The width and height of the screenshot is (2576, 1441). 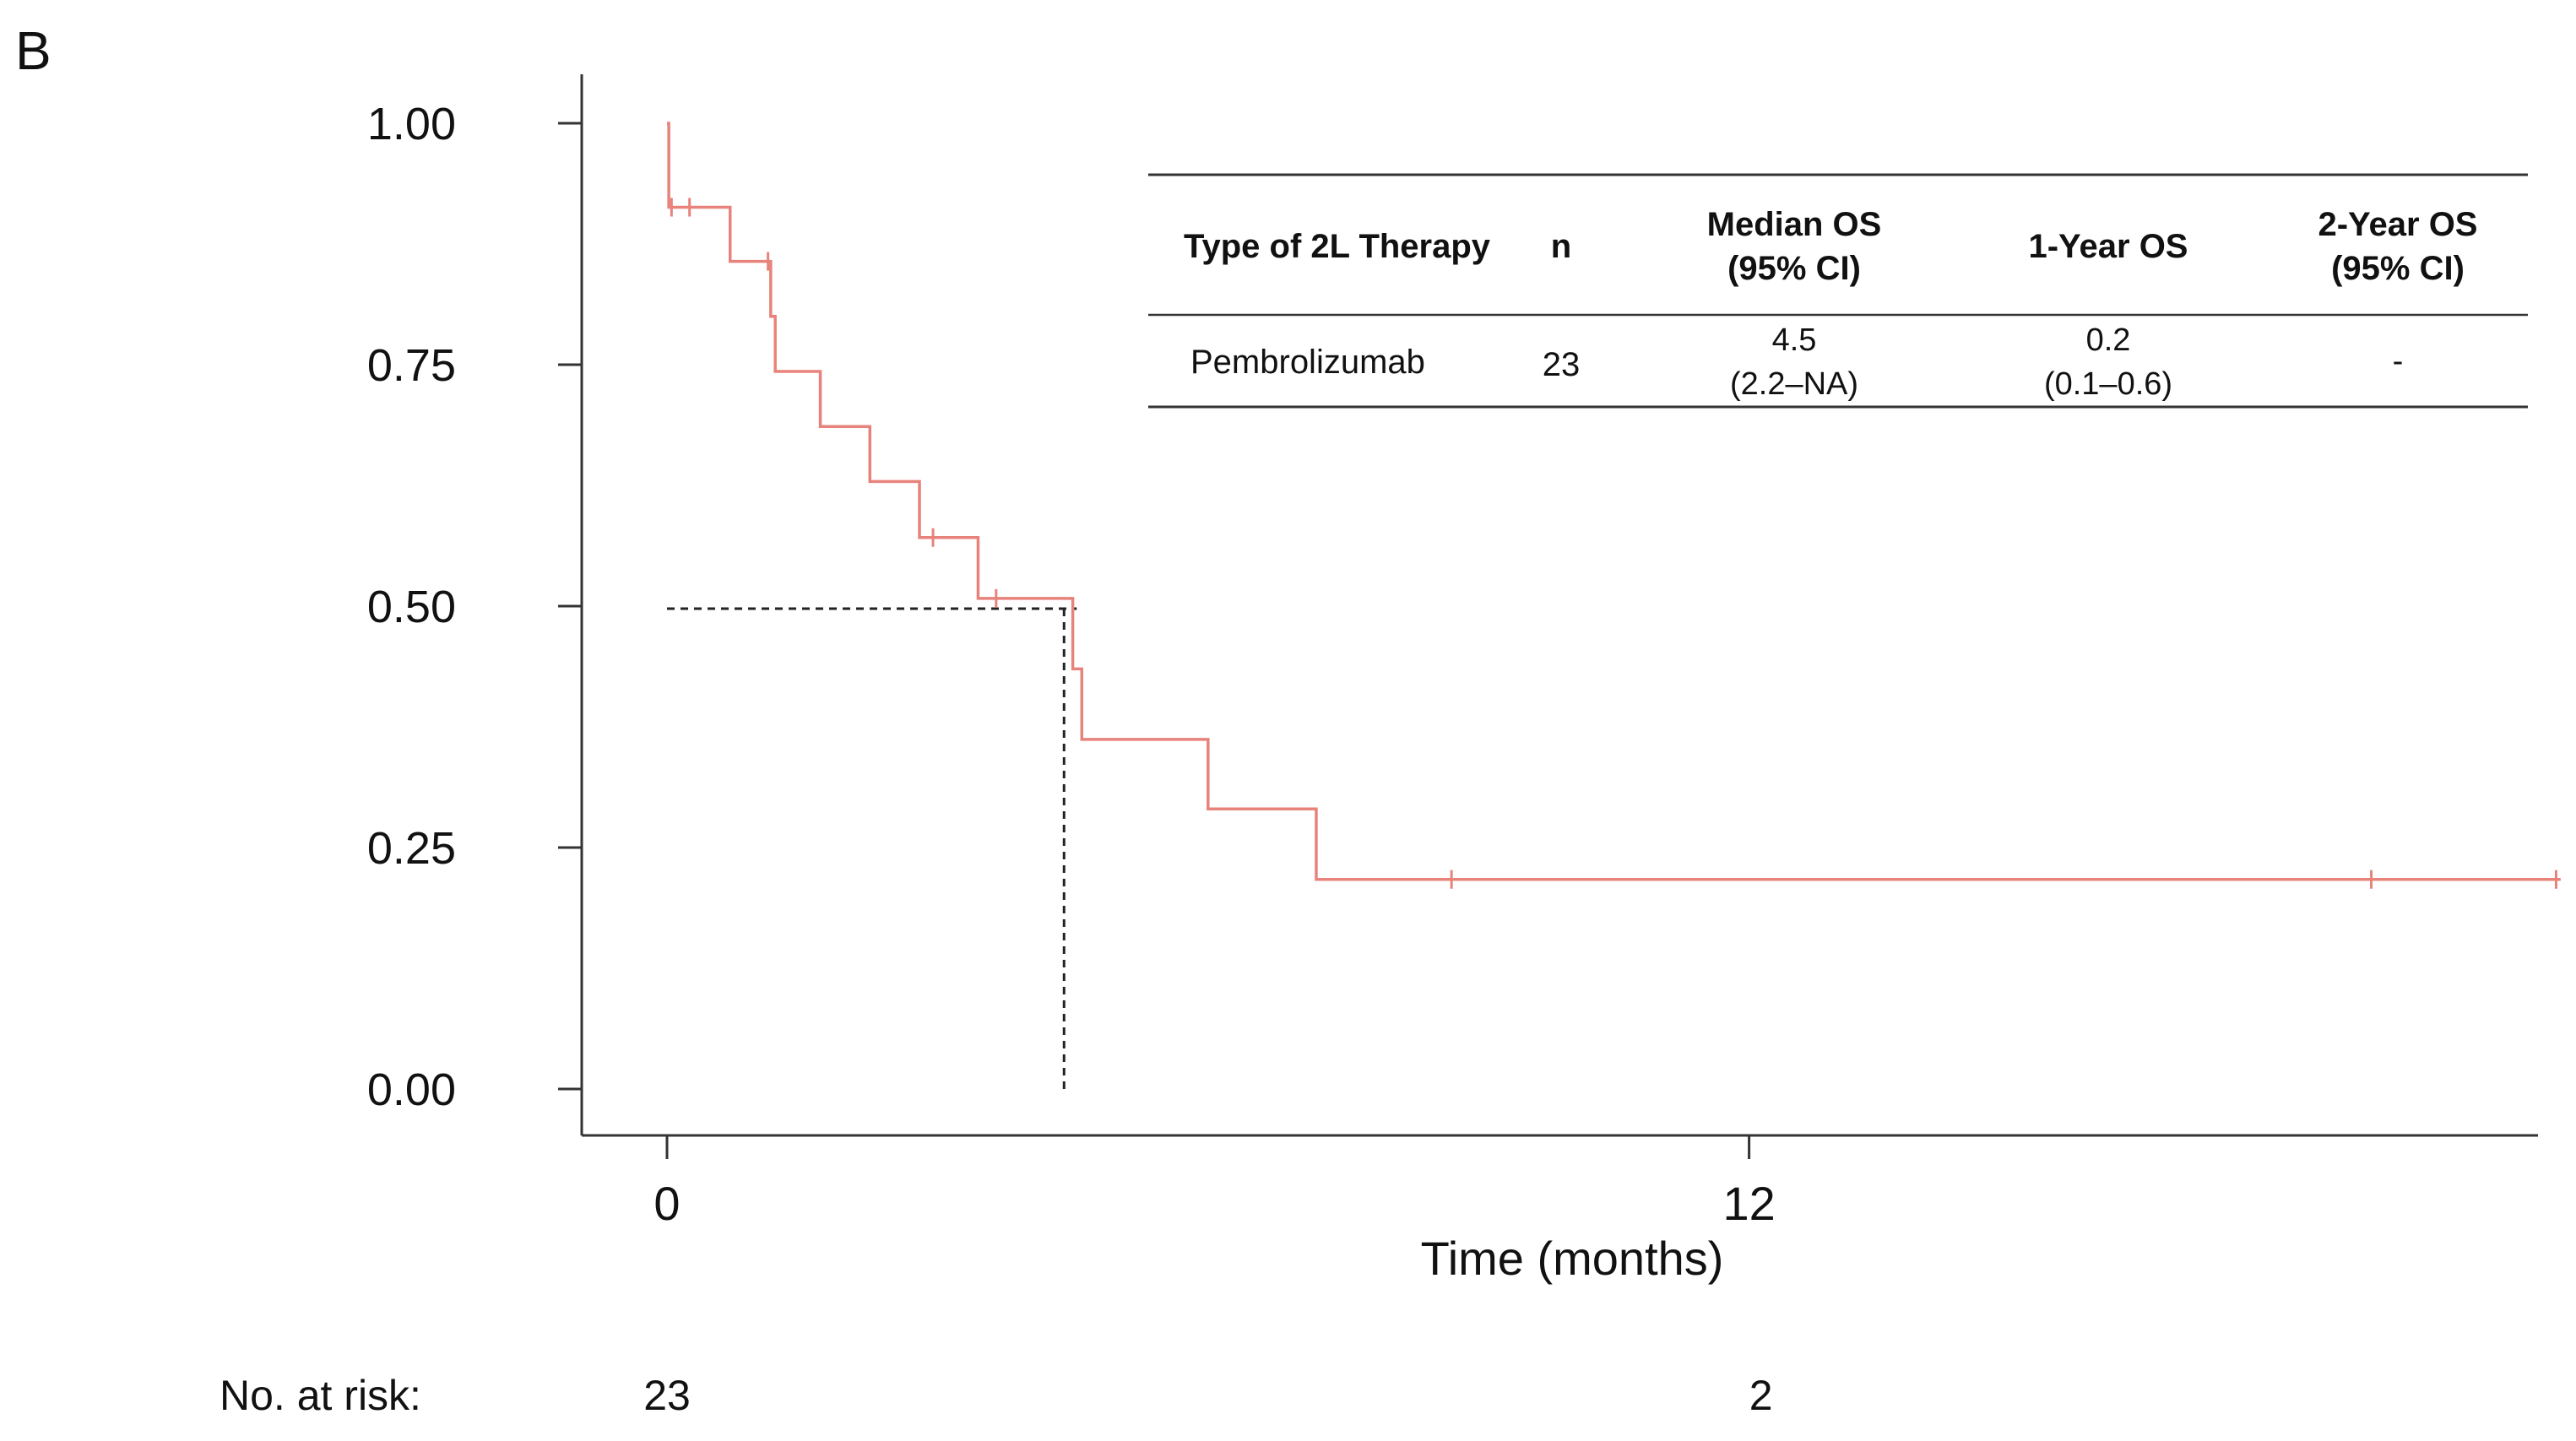 What do you see at coordinates (1562, 364) in the screenshot?
I see `row-n: 23` at bounding box center [1562, 364].